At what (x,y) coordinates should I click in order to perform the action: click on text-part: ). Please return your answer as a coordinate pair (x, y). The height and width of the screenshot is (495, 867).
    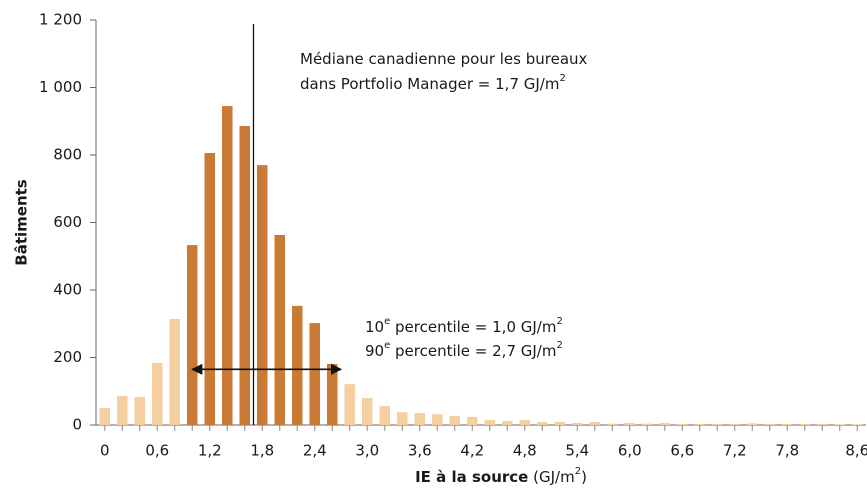
    Looking at the image, I should click on (584, 477).